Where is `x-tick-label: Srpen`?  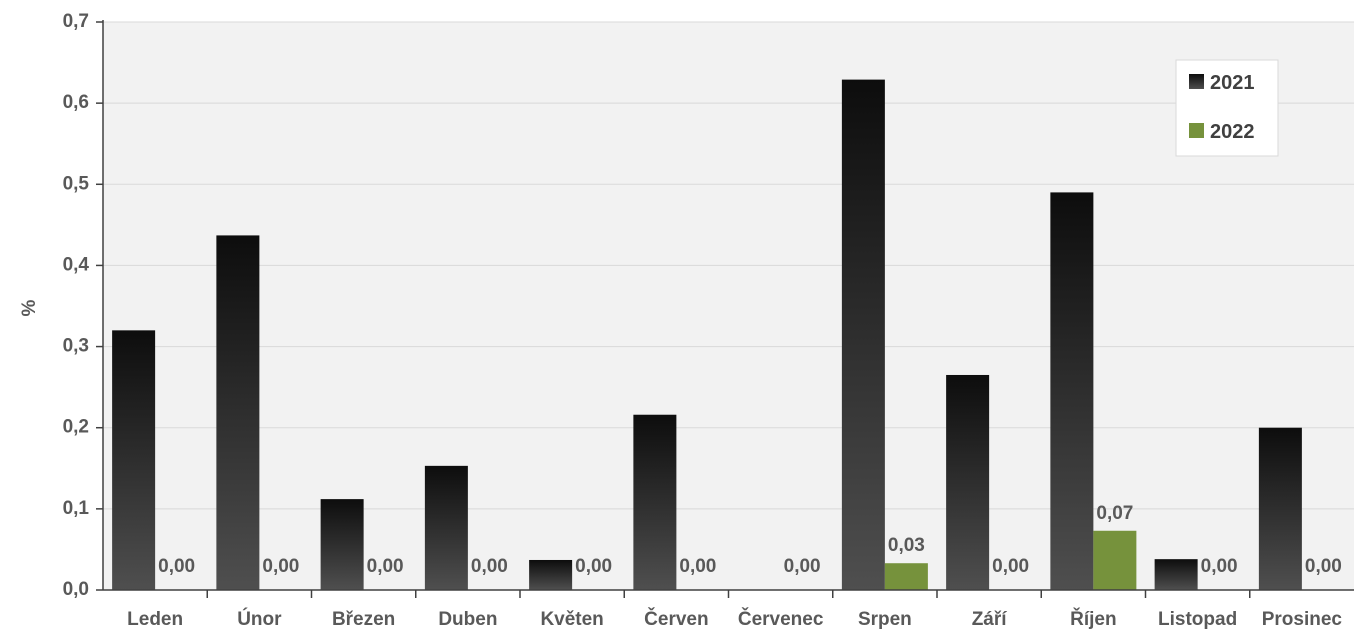
x-tick-label: Srpen is located at coordinates (885, 619).